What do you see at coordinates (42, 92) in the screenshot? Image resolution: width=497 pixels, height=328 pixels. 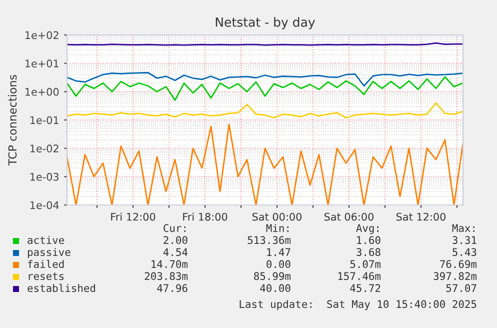 I see `y-tick-label: 1e+00` at bounding box center [42, 92].